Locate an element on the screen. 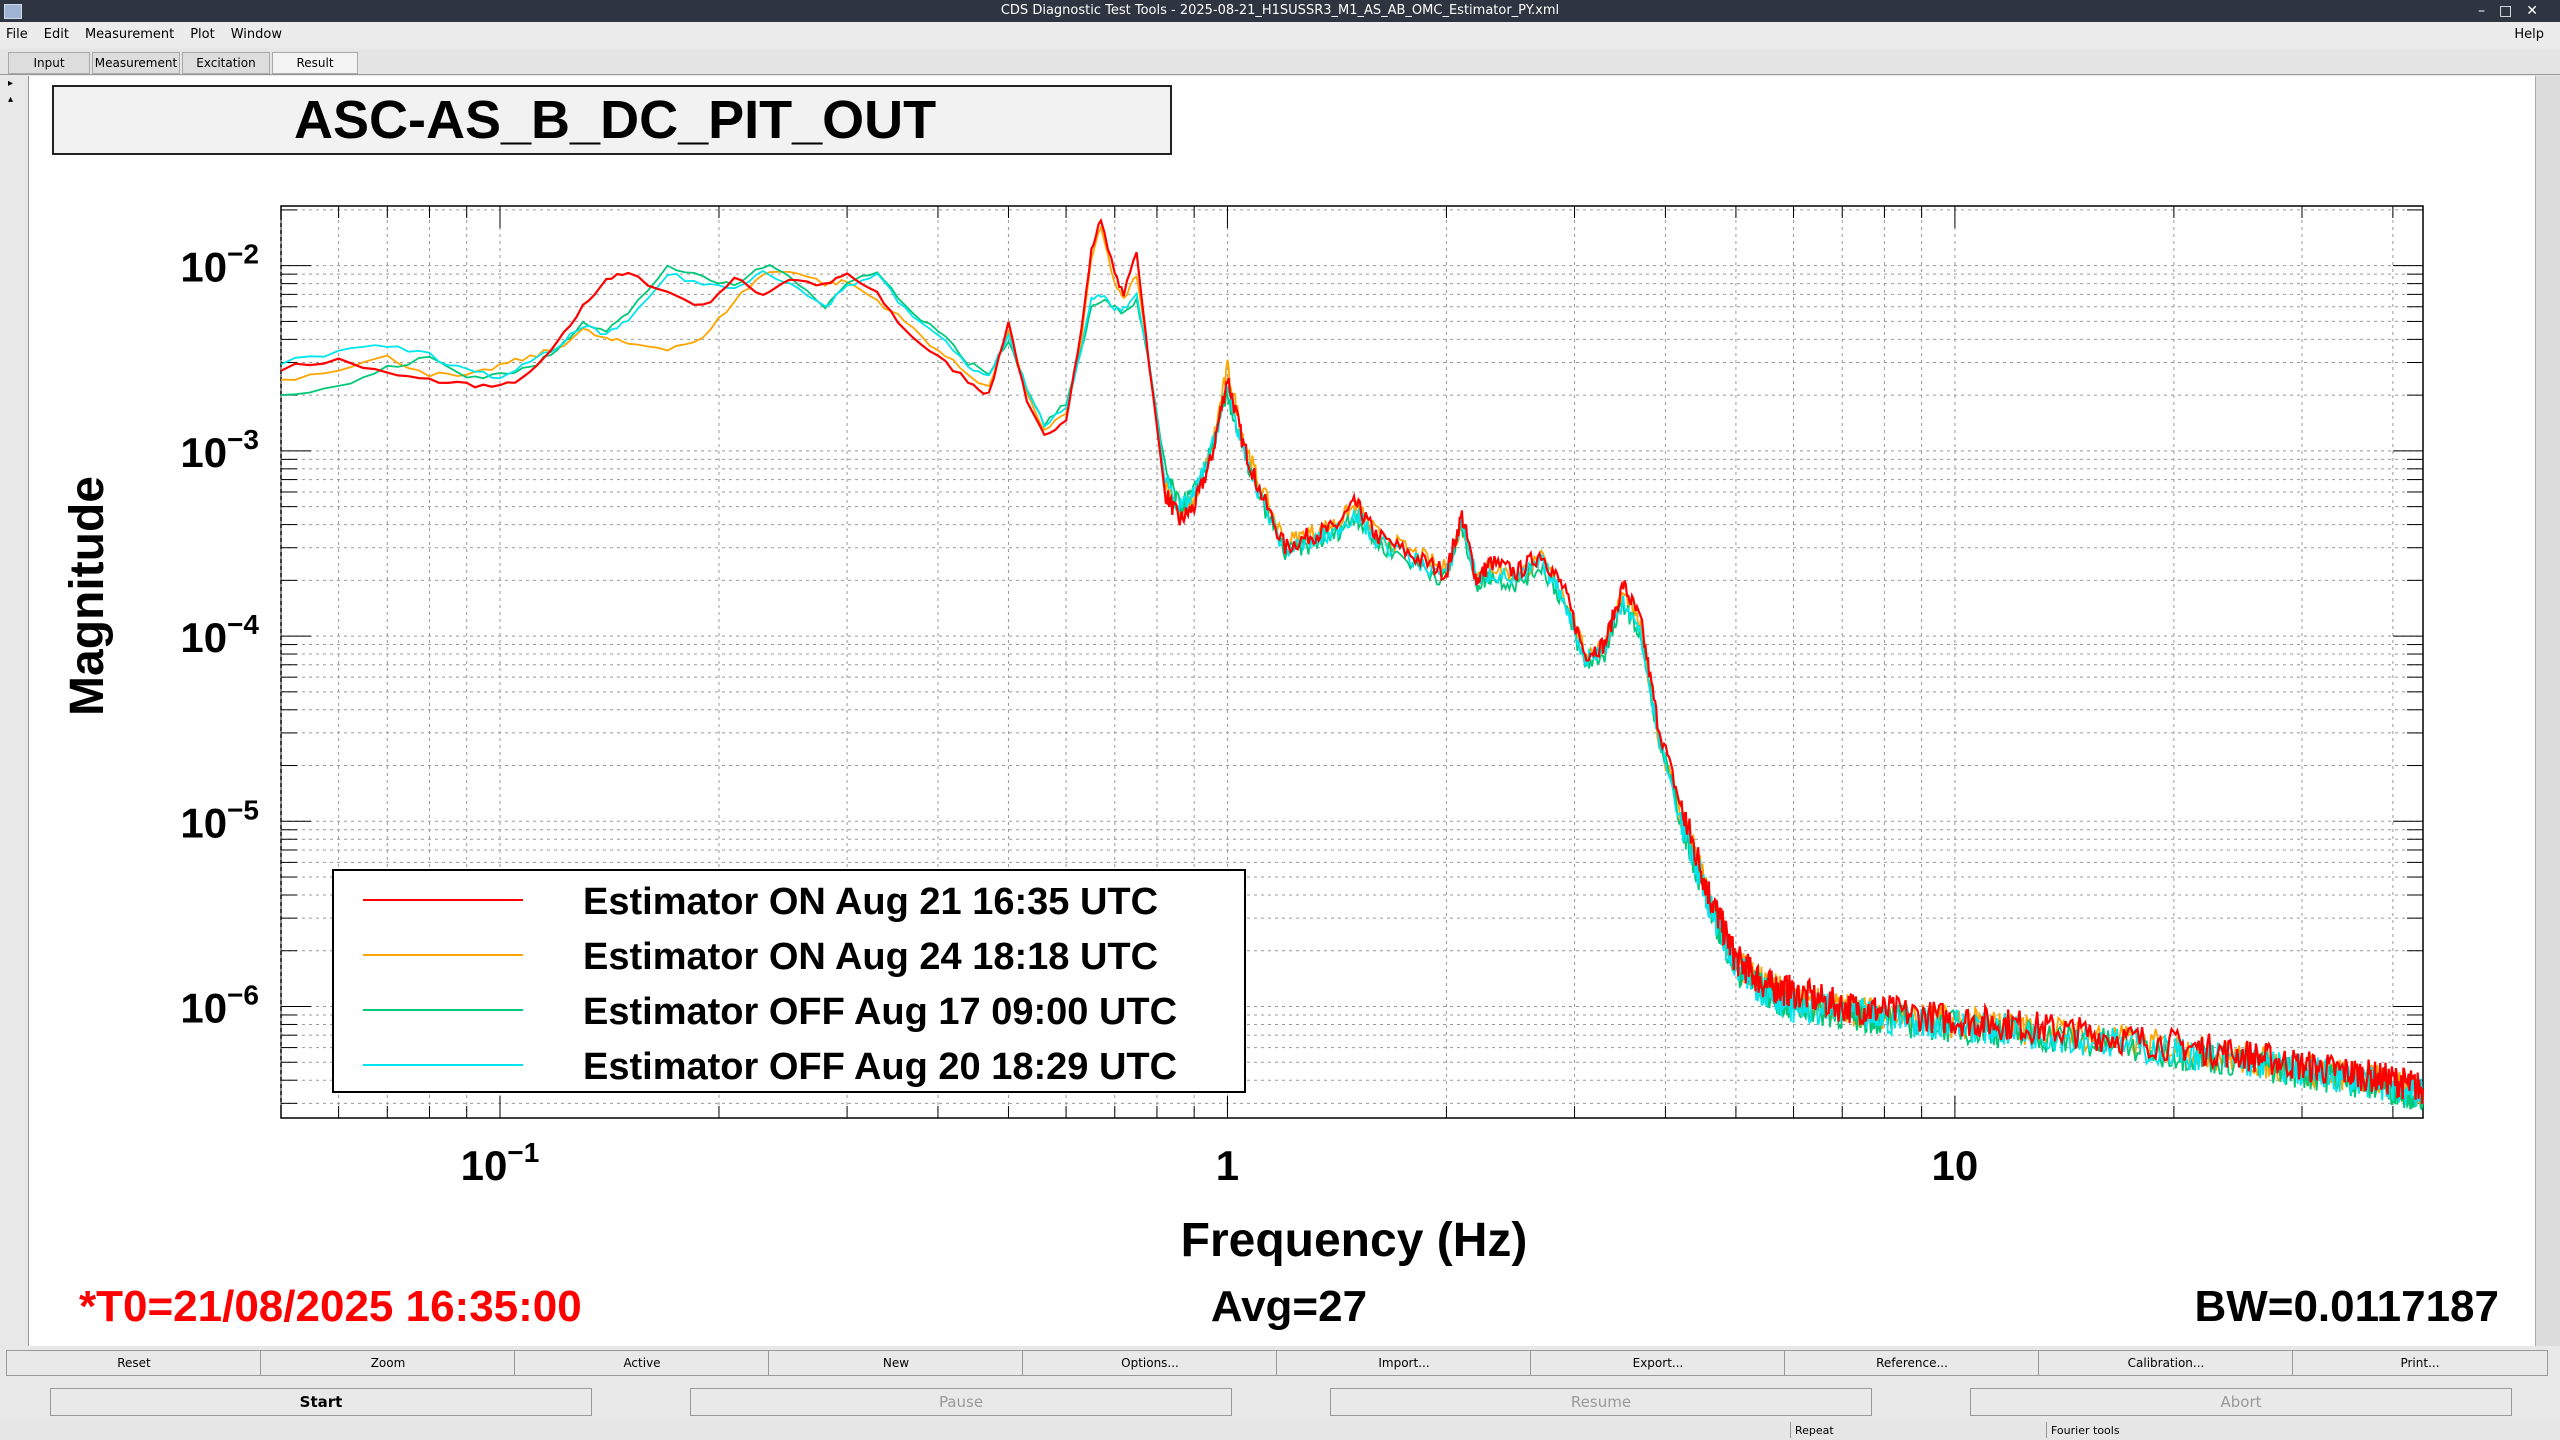 This screenshot has height=1440, width=2560. legend-entry: Estimator ON Aug 21 16:35 UTC is located at coordinates (870, 902).